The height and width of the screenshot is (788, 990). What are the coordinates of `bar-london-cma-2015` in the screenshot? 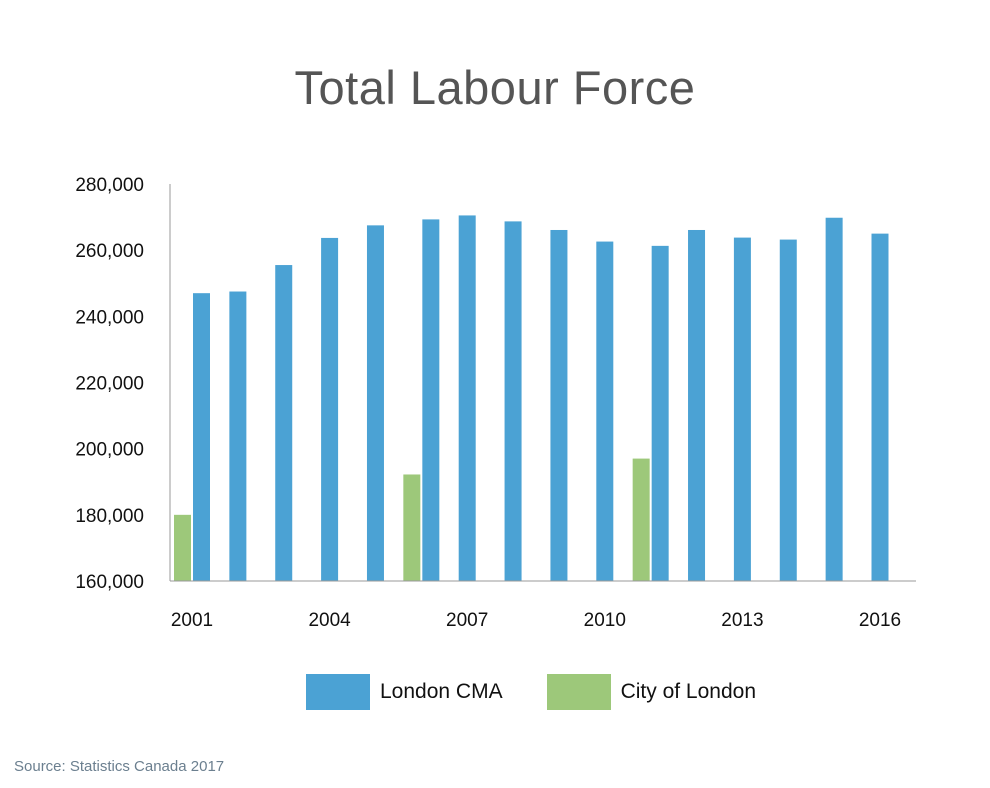 It's located at (834, 399).